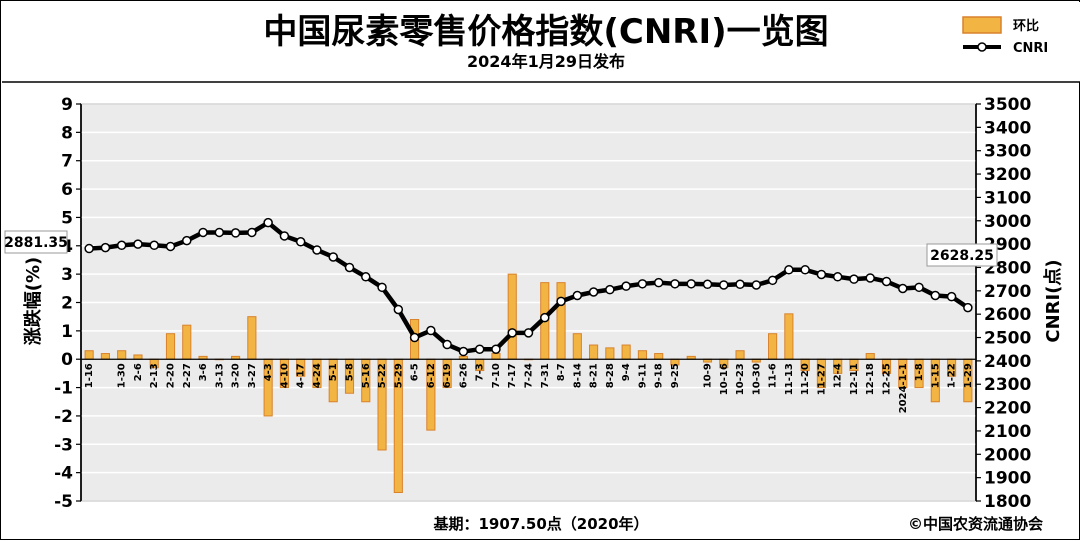 The image size is (1080, 541). Describe the element at coordinates (36, 242) in the screenshot. I see `start-callout: 2881.35` at that location.